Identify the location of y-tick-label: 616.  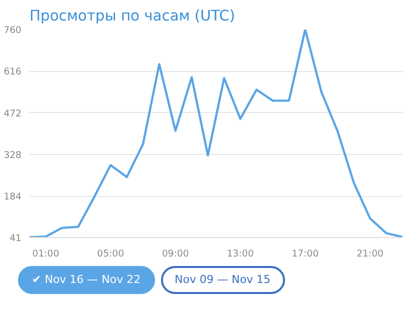
(13, 72).